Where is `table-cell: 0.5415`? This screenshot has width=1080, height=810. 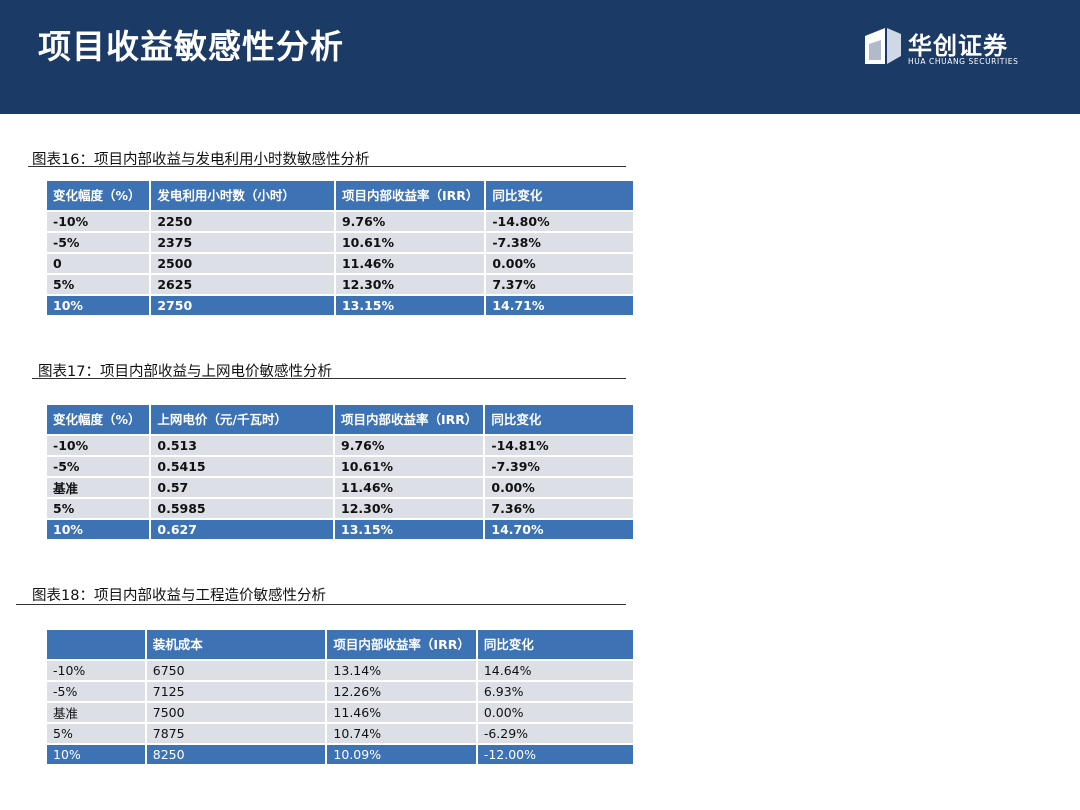 table-cell: 0.5415 is located at coordinates (242, 466).